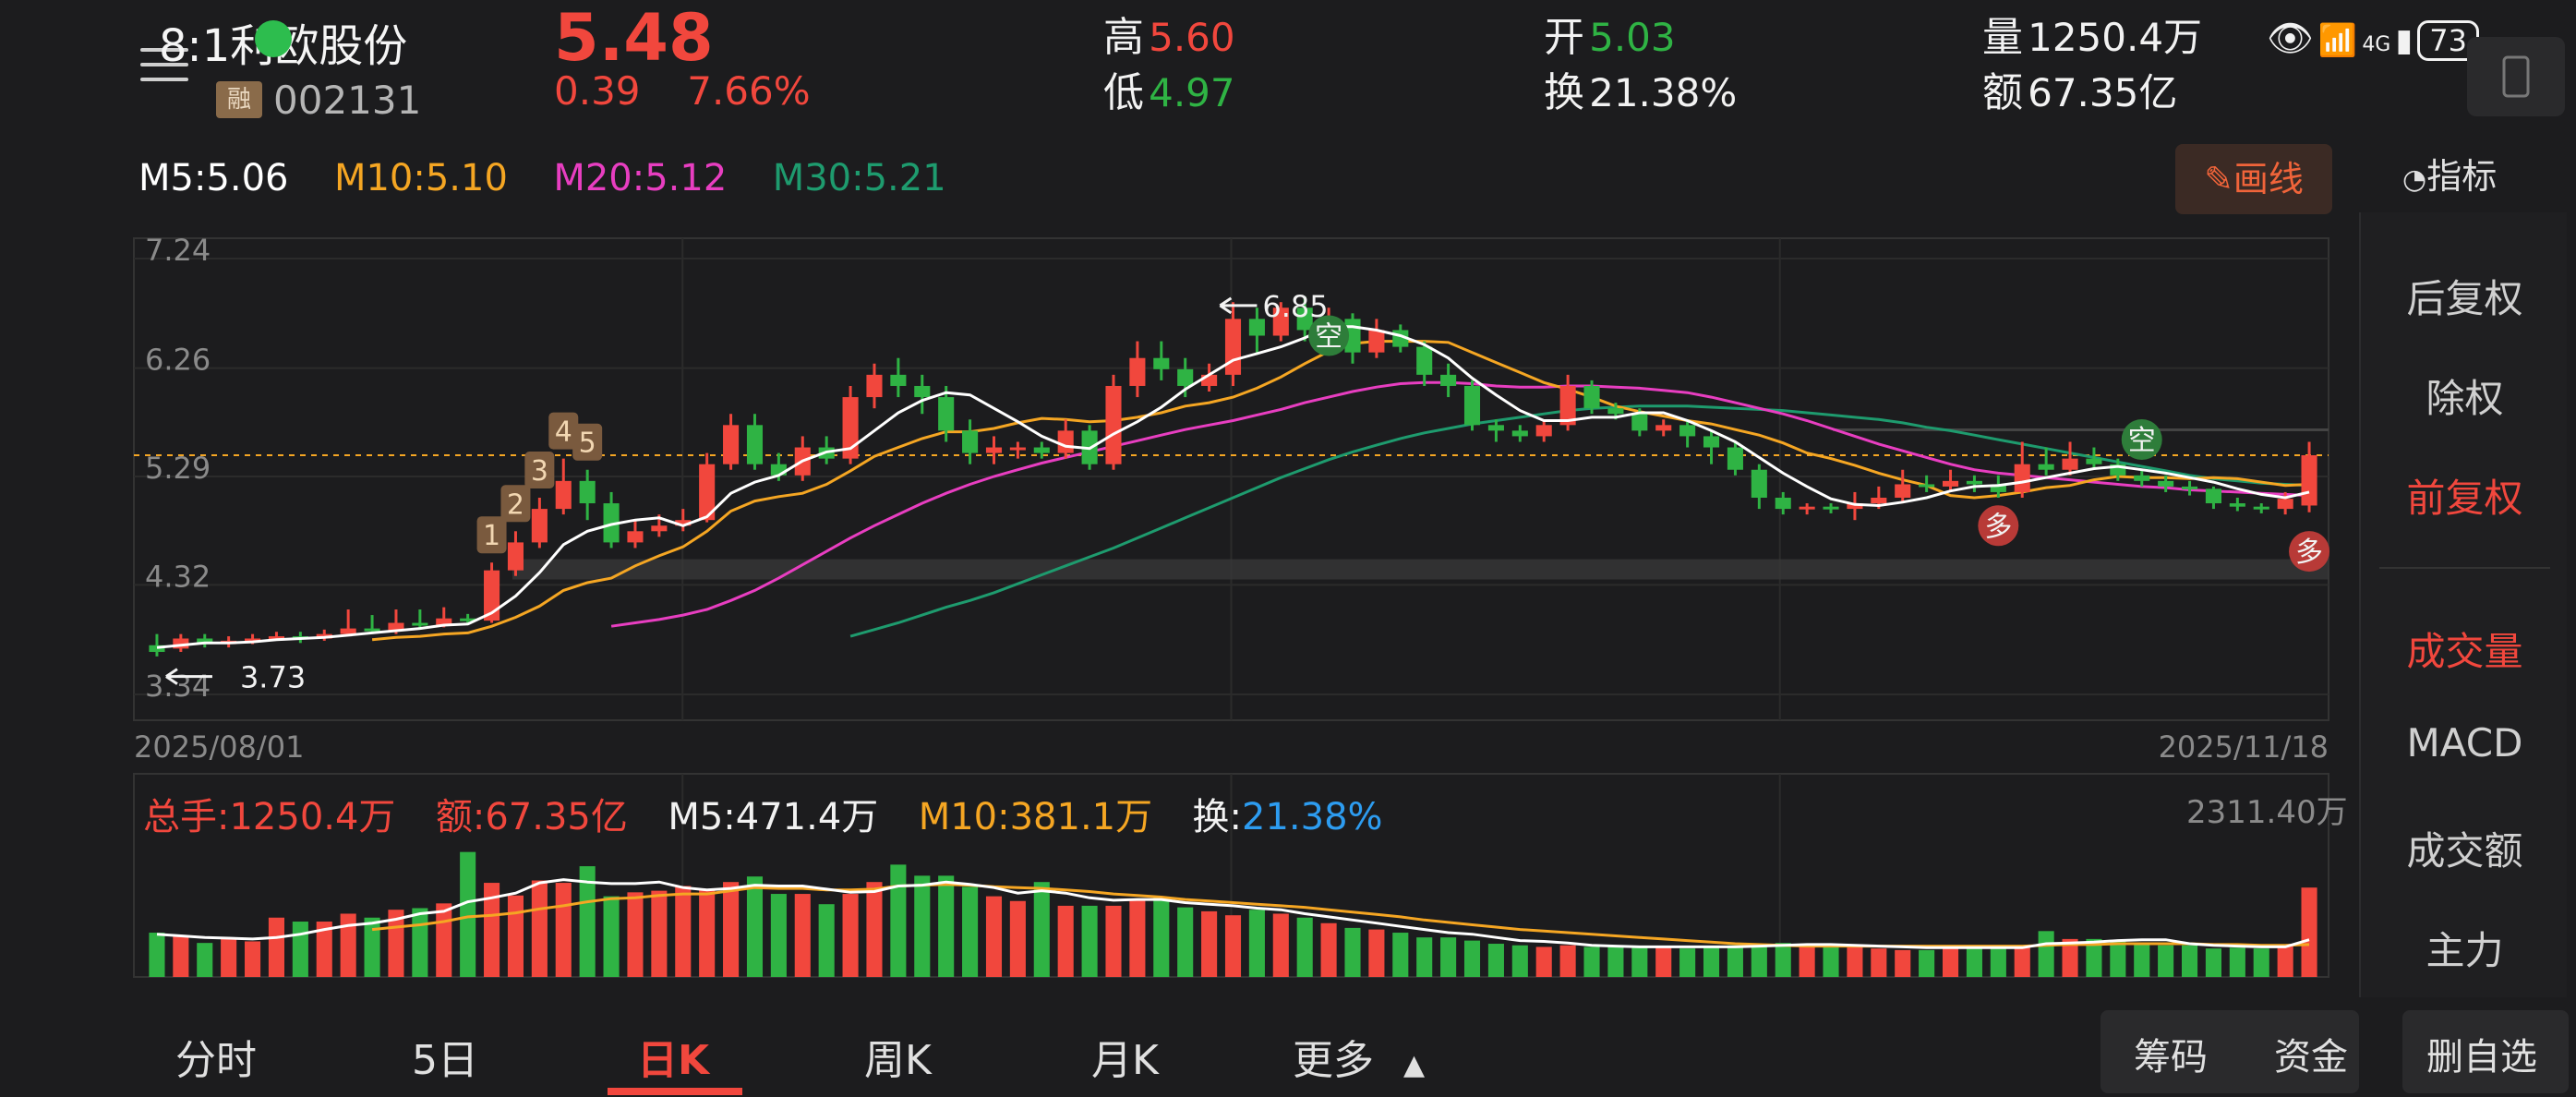 This screenshot has height=1097, width=2576. What do you see at coordinates (2465, 951) in the screenshot?
I see `sidebar-item-main-force: 主力` at bounding box center [2465, 951].